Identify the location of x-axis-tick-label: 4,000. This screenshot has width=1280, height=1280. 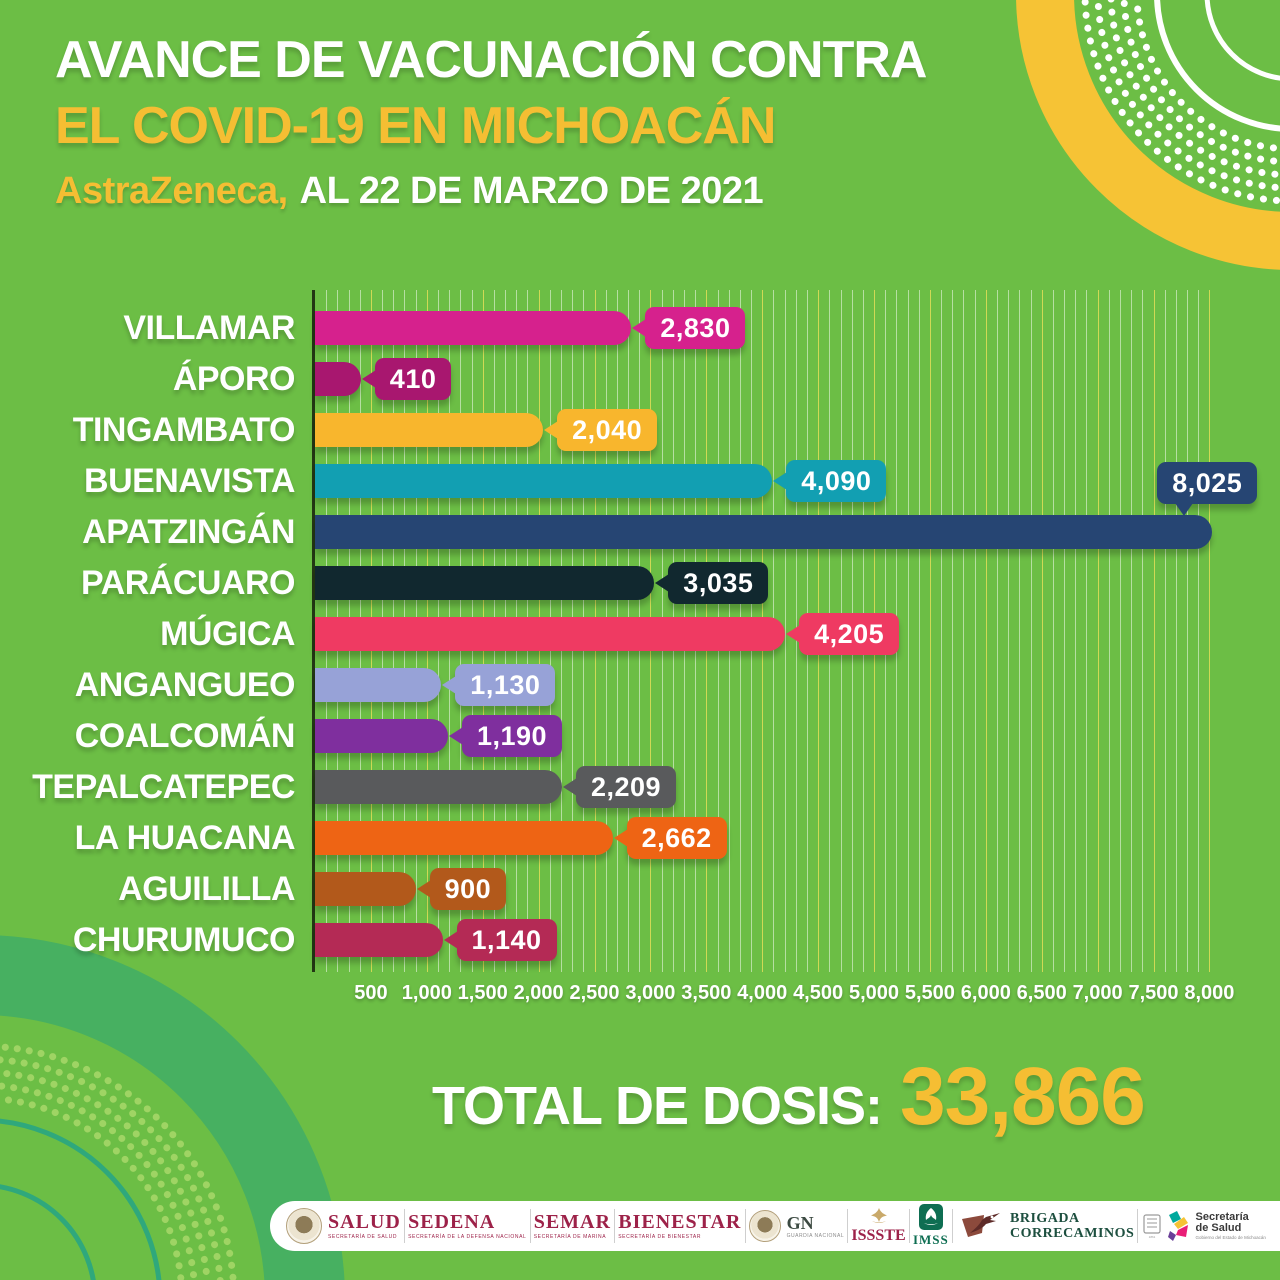
(762, 993).